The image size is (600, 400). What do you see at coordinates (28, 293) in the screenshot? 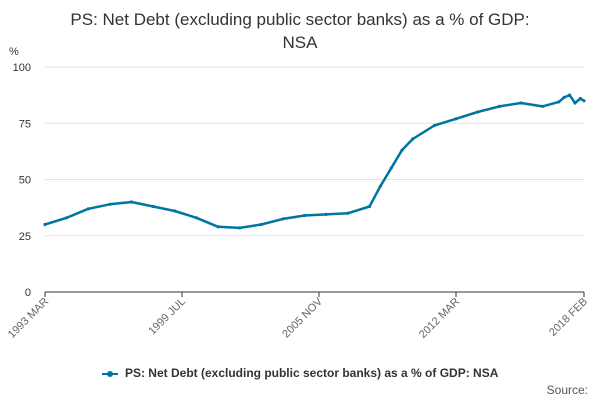
I see `y-tick-label: 0` at bounding box center [28, 293].